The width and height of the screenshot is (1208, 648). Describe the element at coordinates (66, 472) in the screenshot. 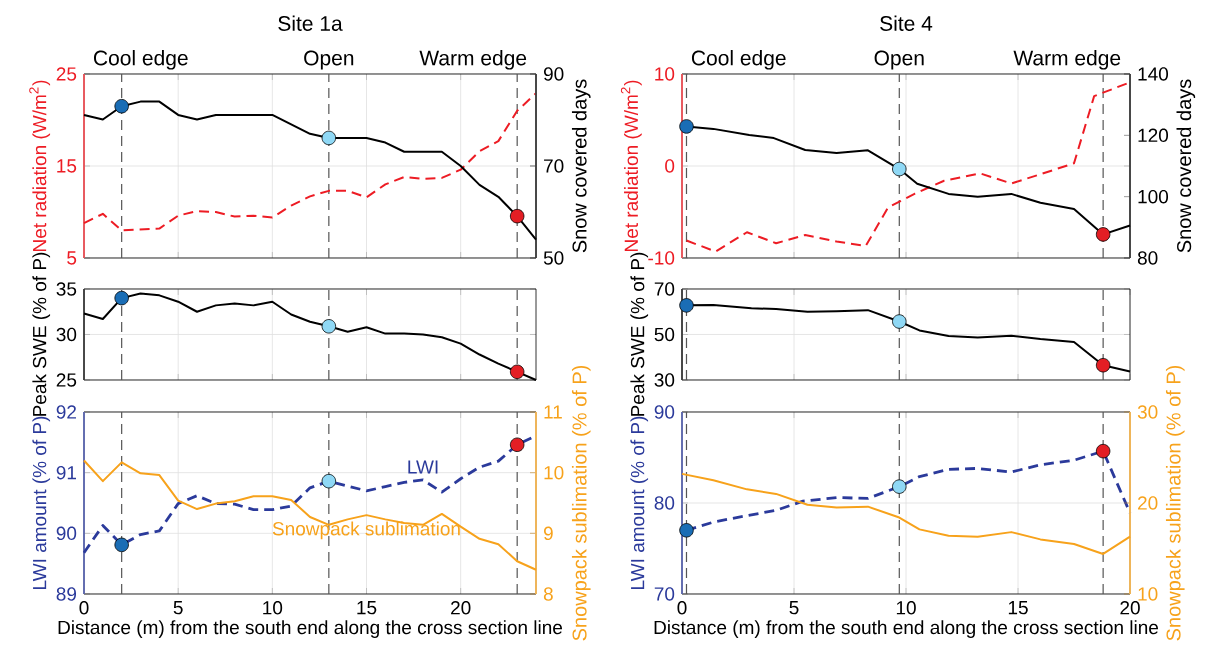

I see `y-tick-label: 91` at that location.